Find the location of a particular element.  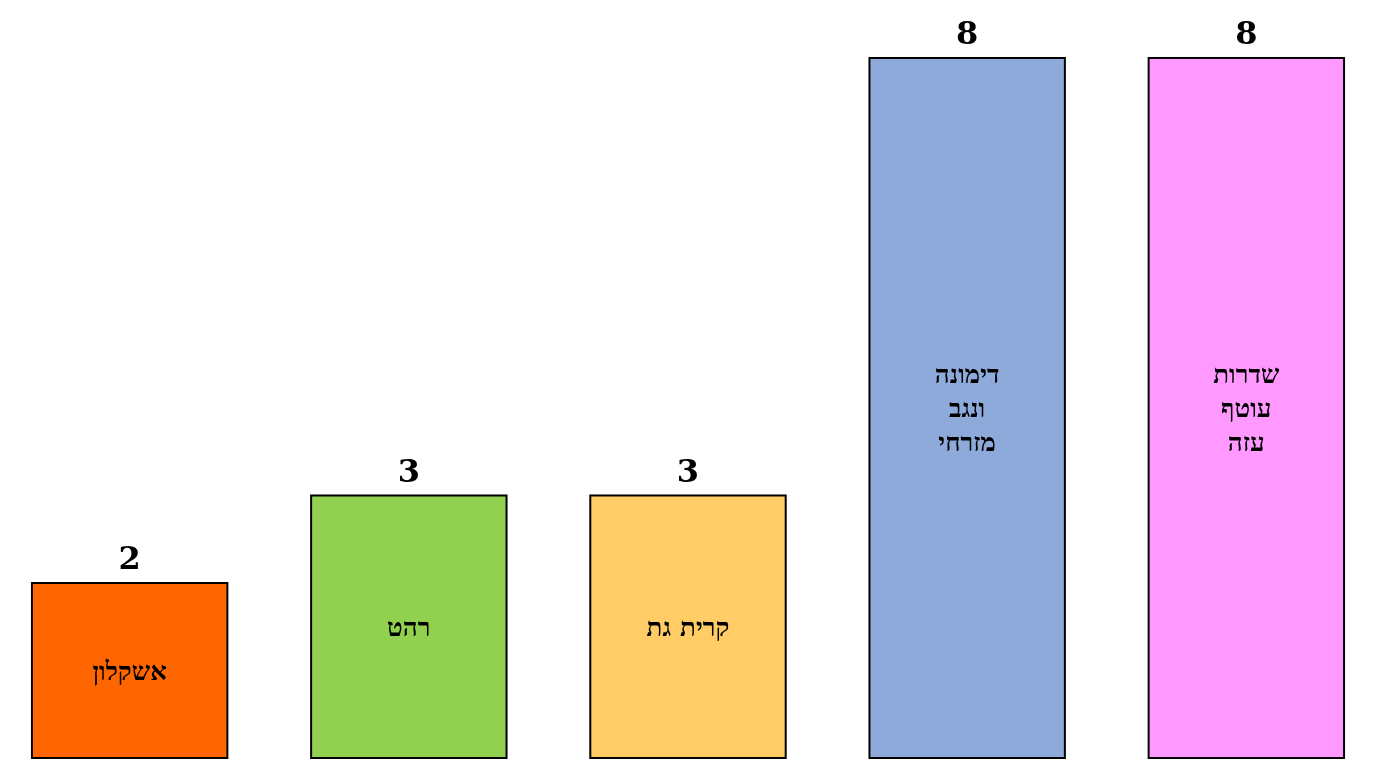

x-tick-label: שדרות עוטף עזה is located at coordinates (1247, 408).